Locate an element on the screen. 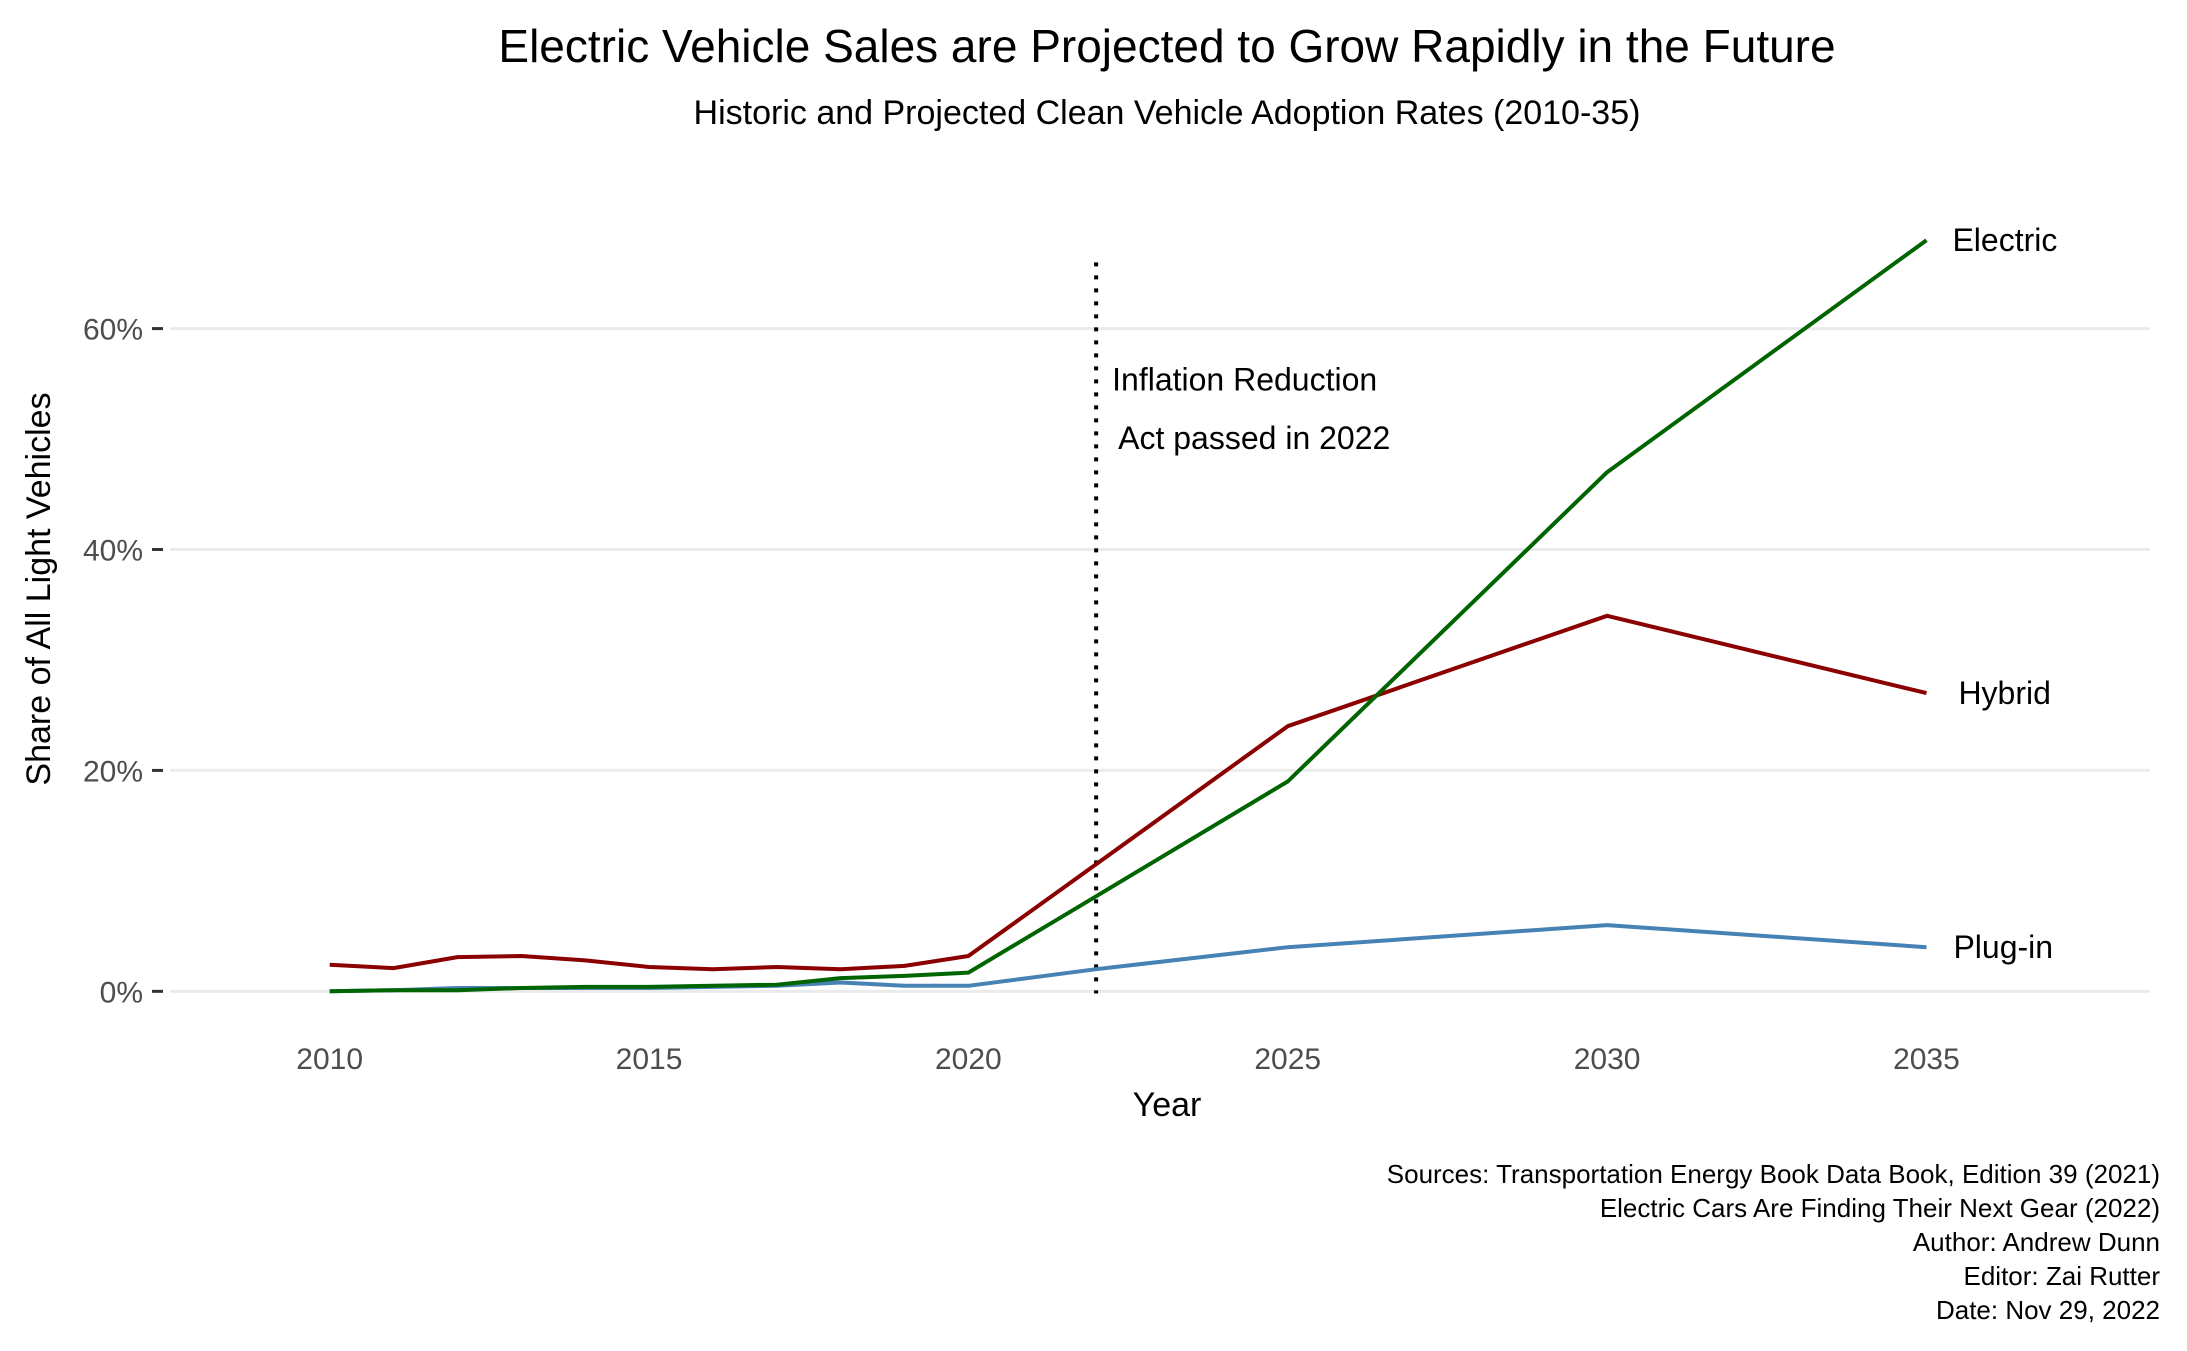 This screenshot has height=1351, width=2187. y-axis-title: Share of All Light Vehicles is located at coordinates (39, 588).